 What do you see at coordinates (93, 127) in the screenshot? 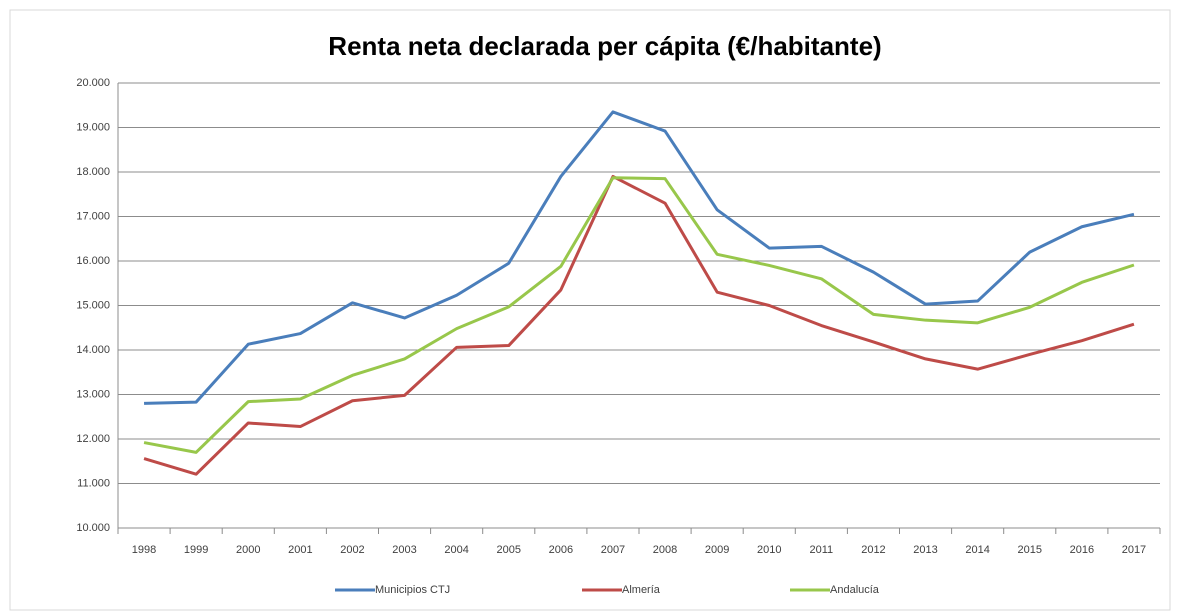
I see `y-tick-label: 19.000` at bounding box center [93, 127].